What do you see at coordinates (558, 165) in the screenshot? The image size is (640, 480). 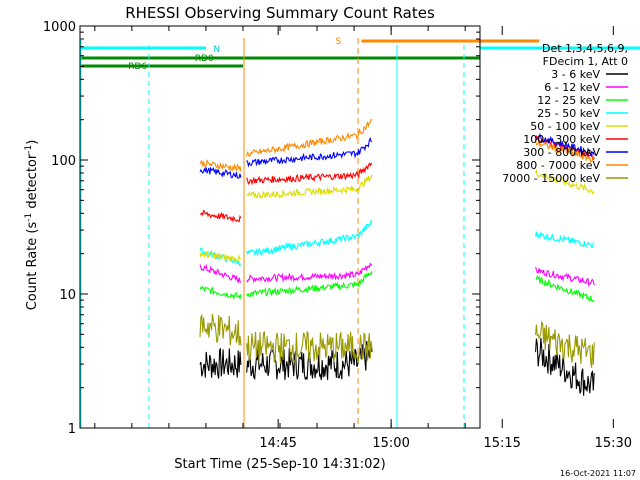 I see `legend-entry-label: 800 - 7000 keV` at bounding box center [558, 165].